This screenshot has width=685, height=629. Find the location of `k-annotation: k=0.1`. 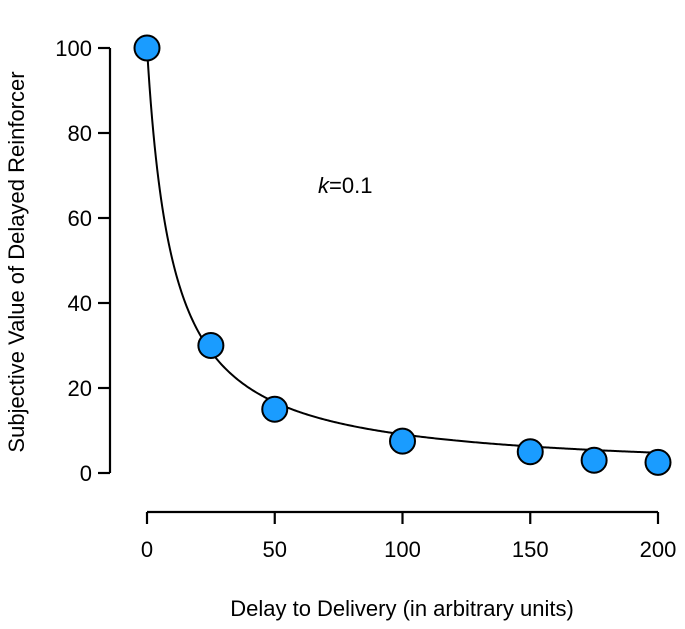

k-annotation: k=0.1 is located at coordinates (345, 185).